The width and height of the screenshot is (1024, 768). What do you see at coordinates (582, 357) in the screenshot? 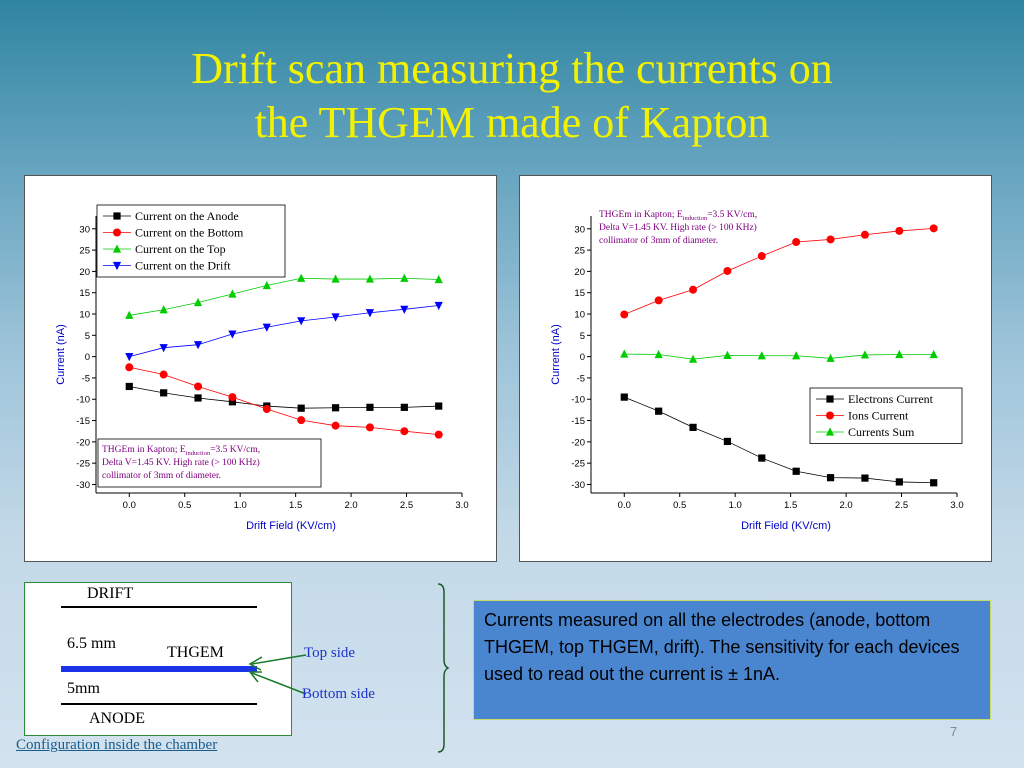
I see `right-chart-y-tick-label: 0` at bounding box center [582, 357].